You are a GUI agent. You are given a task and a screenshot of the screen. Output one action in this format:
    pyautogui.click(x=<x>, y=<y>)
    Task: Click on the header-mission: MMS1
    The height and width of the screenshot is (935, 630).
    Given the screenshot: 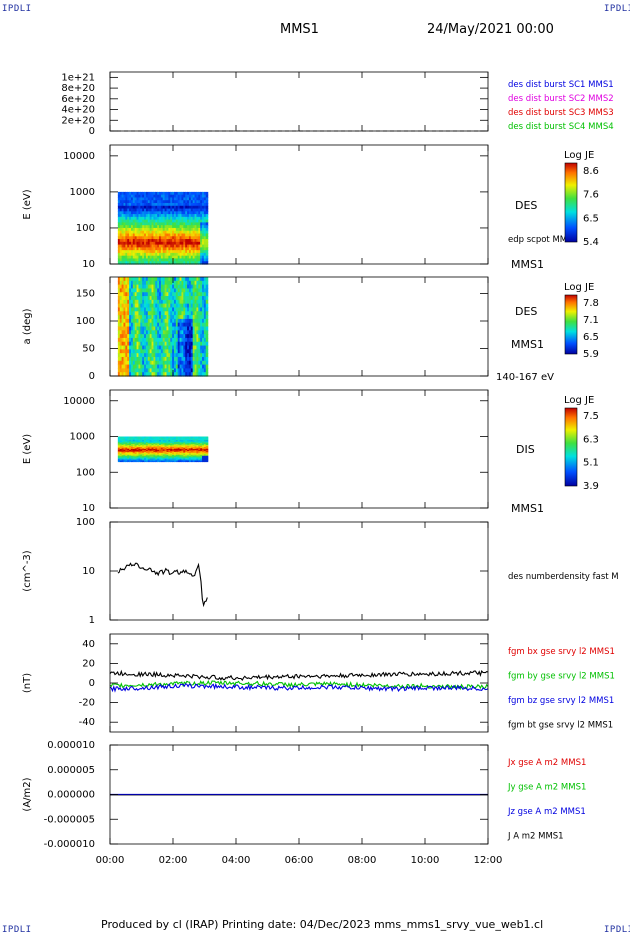 What is the action you would take?
    pyautogui.click(x=299, y=29)
    